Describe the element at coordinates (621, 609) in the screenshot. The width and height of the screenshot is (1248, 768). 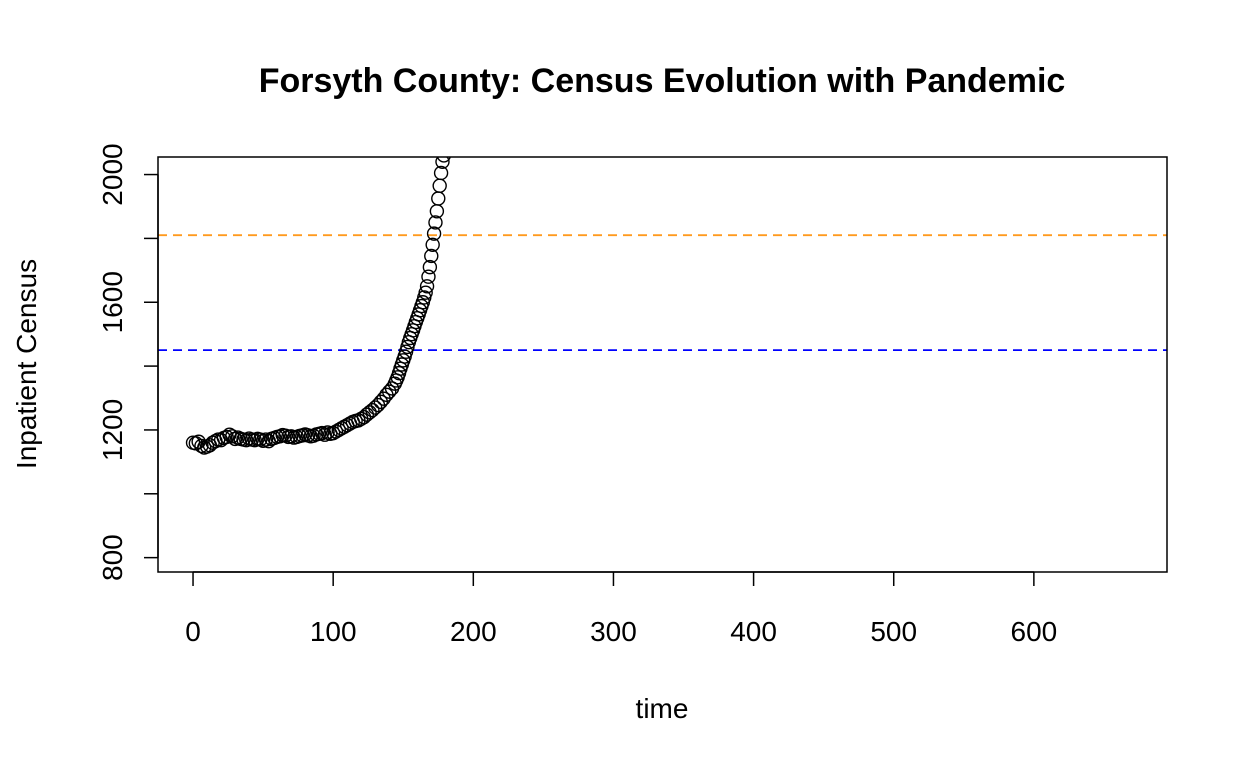
I see `x-axis: 0 100 200 300 400 500 600` at that location.